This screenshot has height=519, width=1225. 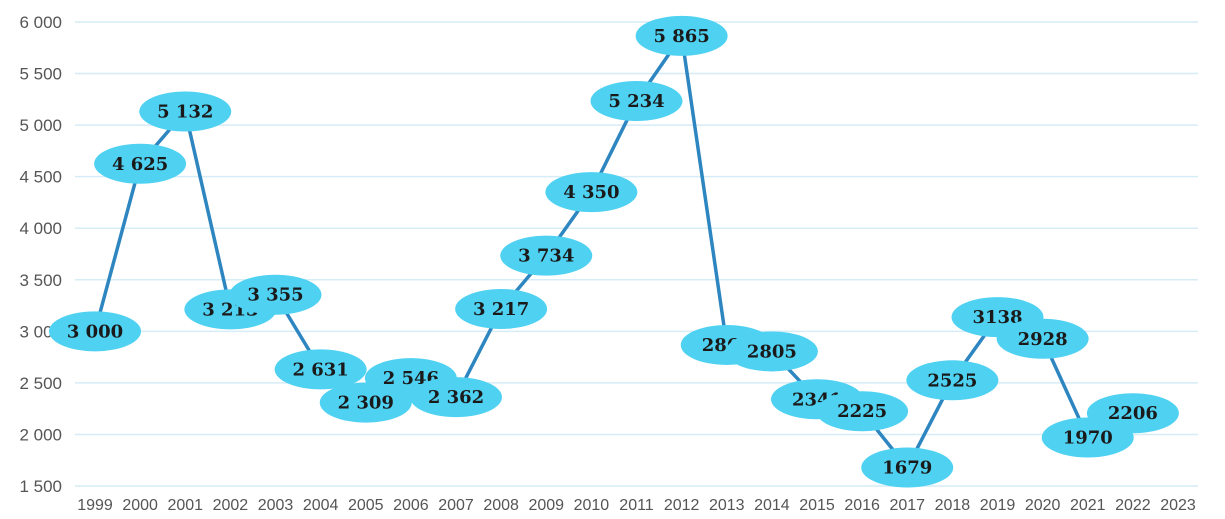 I want to click on data-label: 2 309, so click(x=366, y=403).